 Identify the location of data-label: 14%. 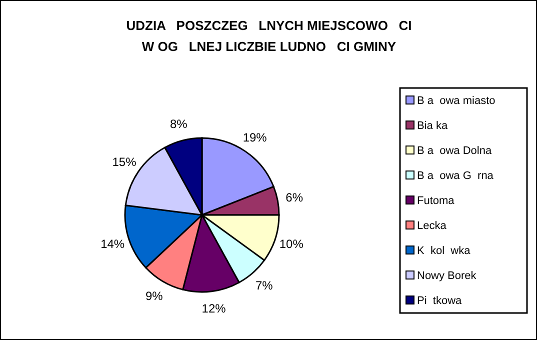
(112, 244).